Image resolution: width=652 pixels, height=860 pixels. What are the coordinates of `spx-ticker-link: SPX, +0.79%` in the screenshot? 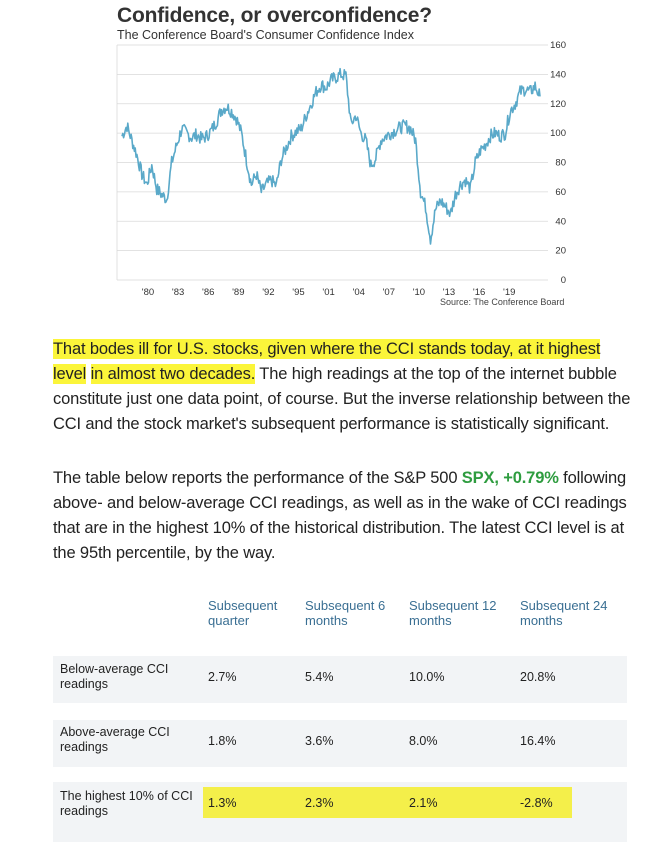 It's located at (510, 478).